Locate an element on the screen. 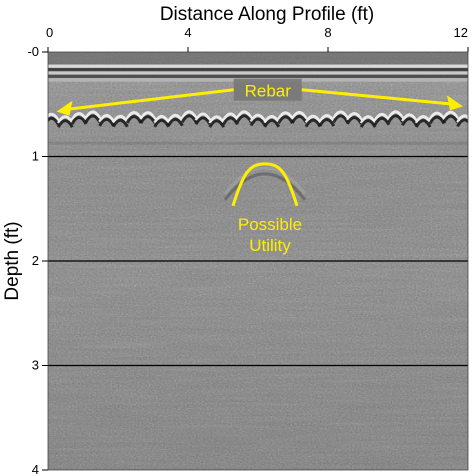 The height and width of the screenshot is (476, 474). rebar-label-backdrop is located at coordinates (267, 89).